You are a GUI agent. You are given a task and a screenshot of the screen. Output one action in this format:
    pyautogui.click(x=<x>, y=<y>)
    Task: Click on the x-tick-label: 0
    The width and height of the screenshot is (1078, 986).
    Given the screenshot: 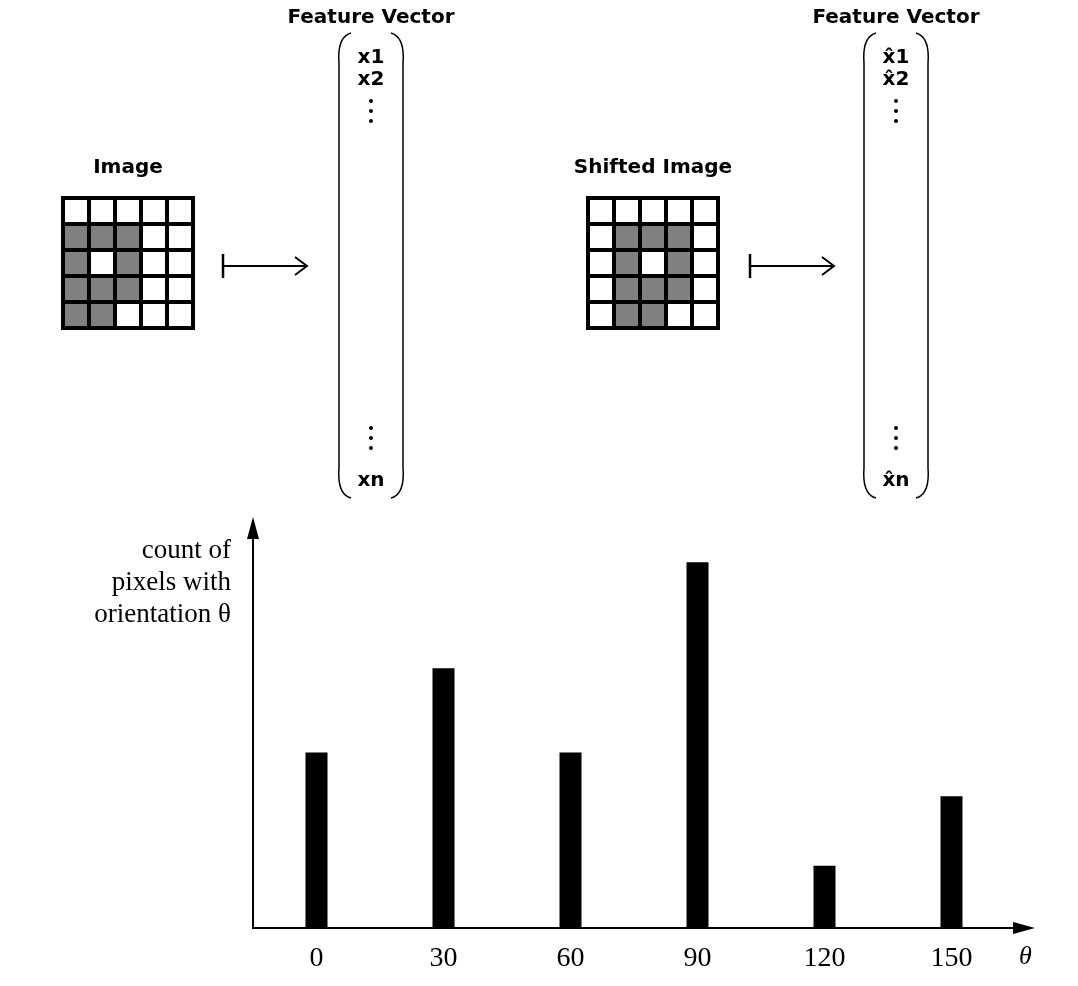 What is the action you would take?
    pyautogui.click(x=316, y=956)
    